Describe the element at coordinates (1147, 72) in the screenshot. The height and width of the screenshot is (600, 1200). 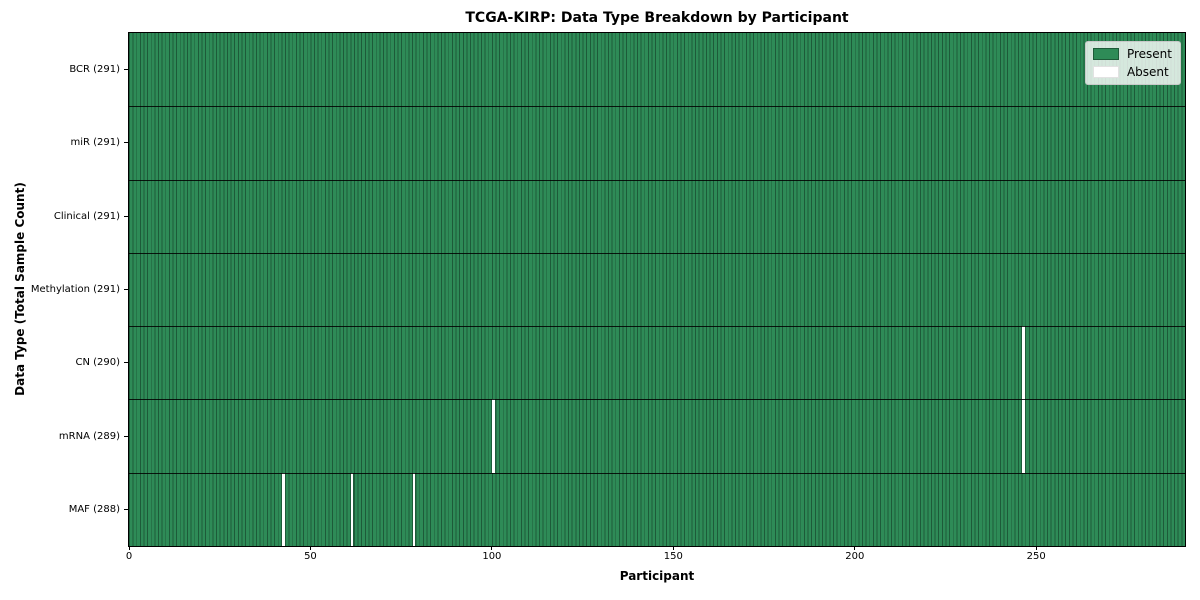
I see `legend-label-absent: Absent` at that location.